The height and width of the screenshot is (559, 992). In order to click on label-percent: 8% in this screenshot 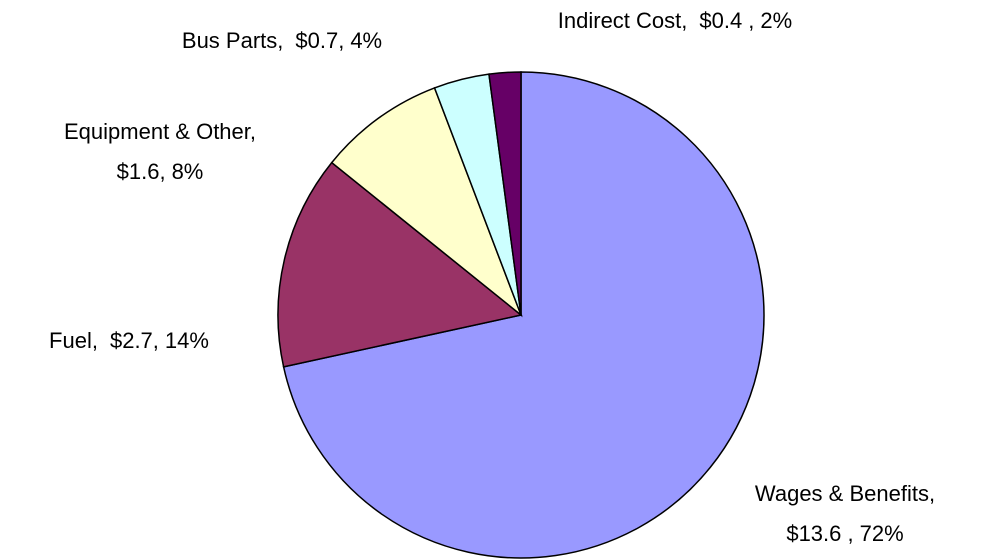, I will do `click(188, 171)`.